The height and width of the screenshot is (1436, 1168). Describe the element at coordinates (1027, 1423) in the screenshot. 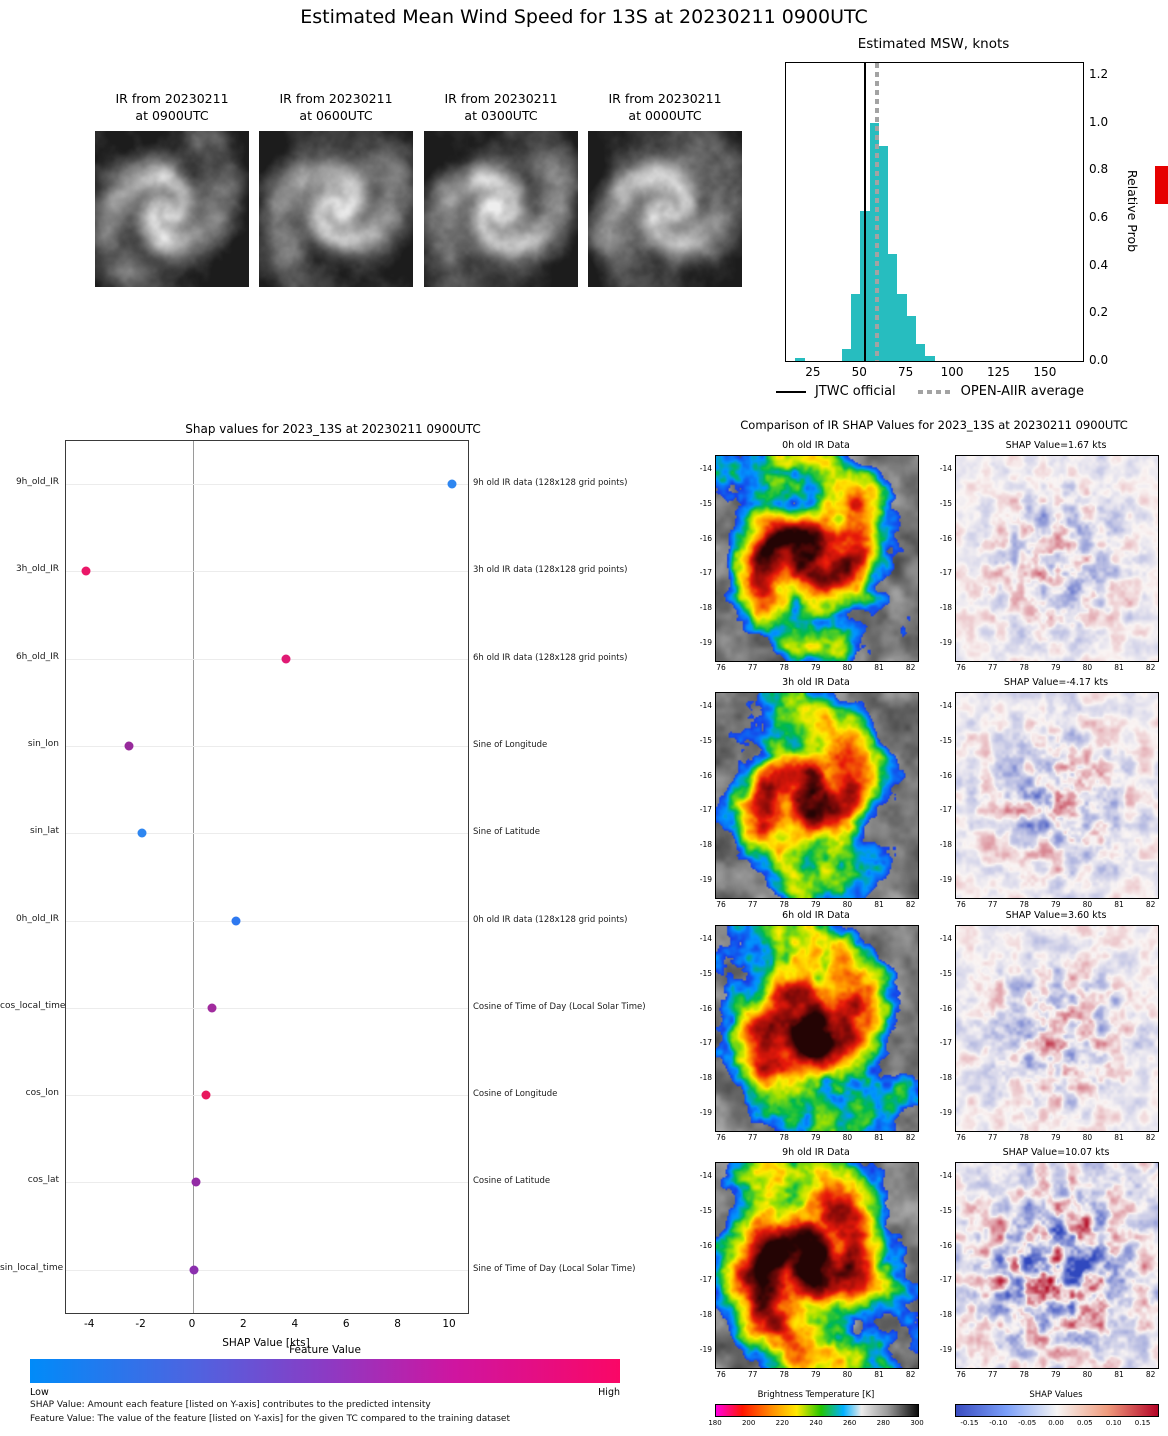

I see `shap-values-colorbar-tick-label: -0.05` at that location.